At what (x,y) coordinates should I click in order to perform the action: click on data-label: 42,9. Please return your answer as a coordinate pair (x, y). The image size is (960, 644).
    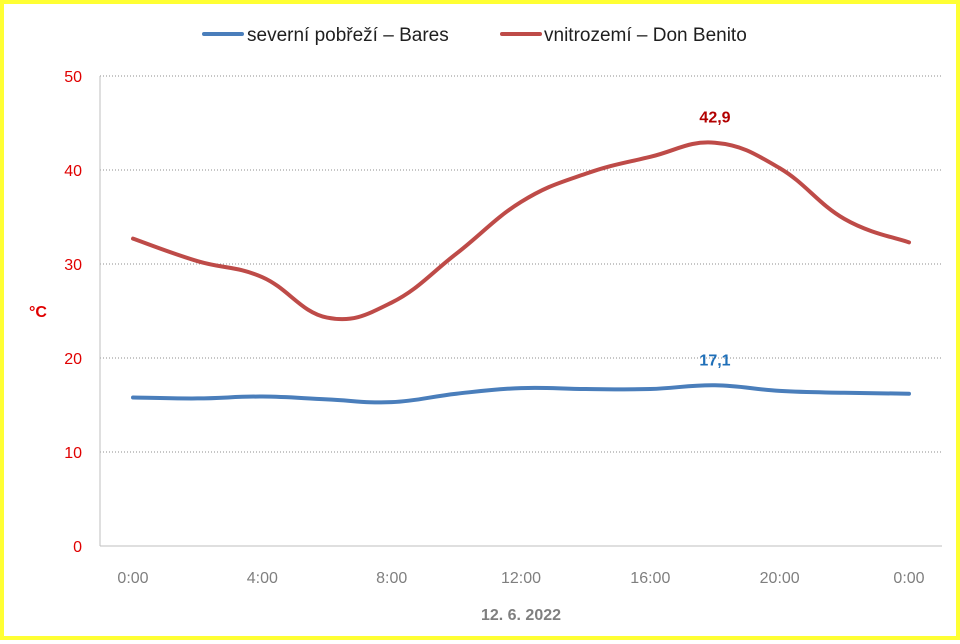
    Looking at the image, I should click on (714, 118).